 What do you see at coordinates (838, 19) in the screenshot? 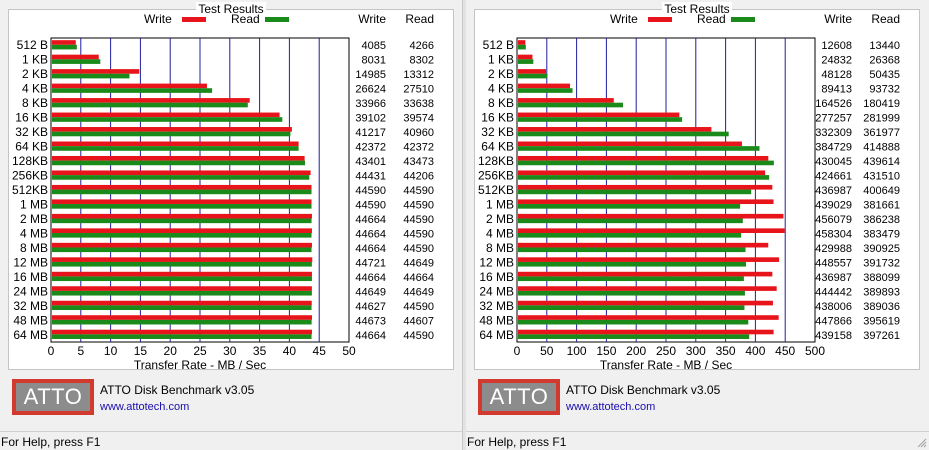
I see `column-header-write: Write` at bounding box center [838, 19].